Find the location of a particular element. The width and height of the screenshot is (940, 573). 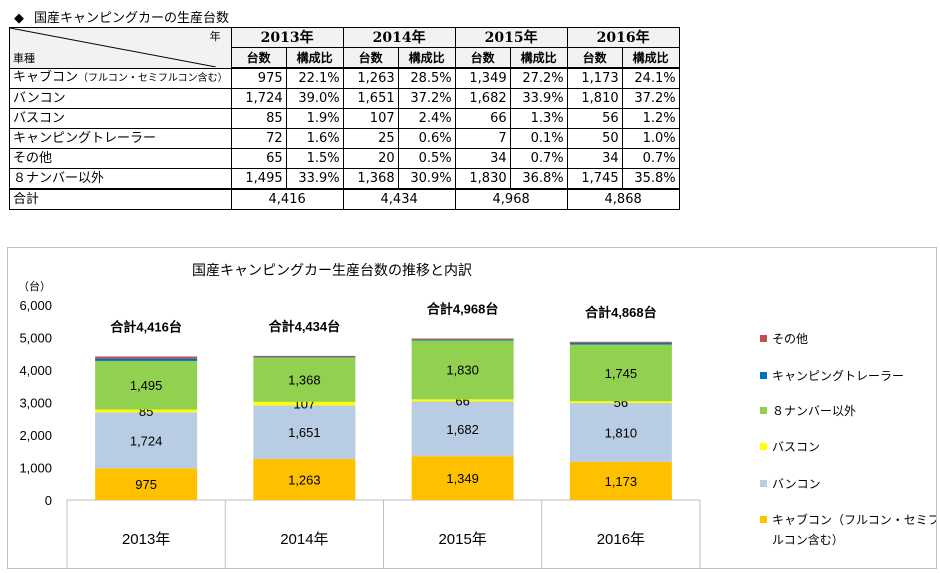

ratio-cell: 0.5% is located at coordinates (426, 158).